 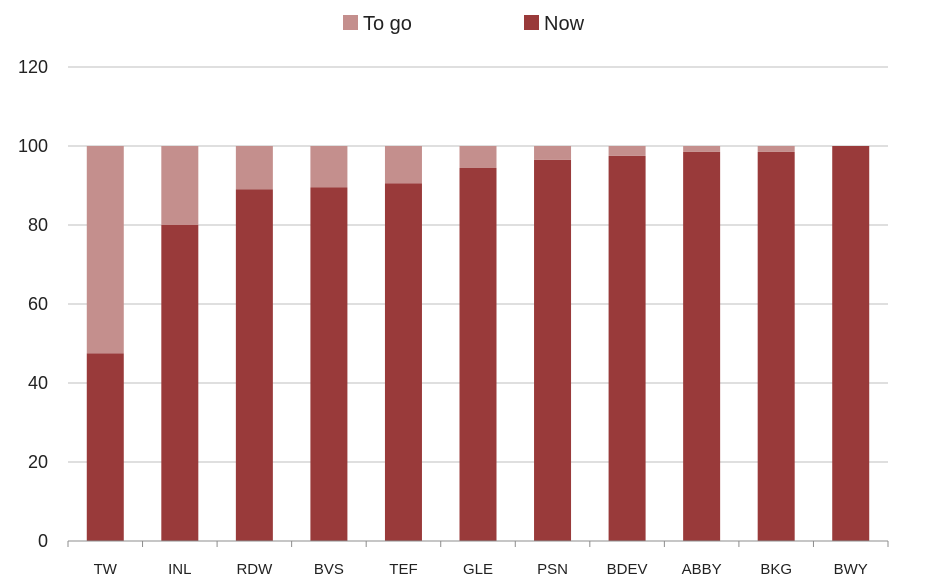 I want to click on legend: To go Now, so click(x=464, y=24).